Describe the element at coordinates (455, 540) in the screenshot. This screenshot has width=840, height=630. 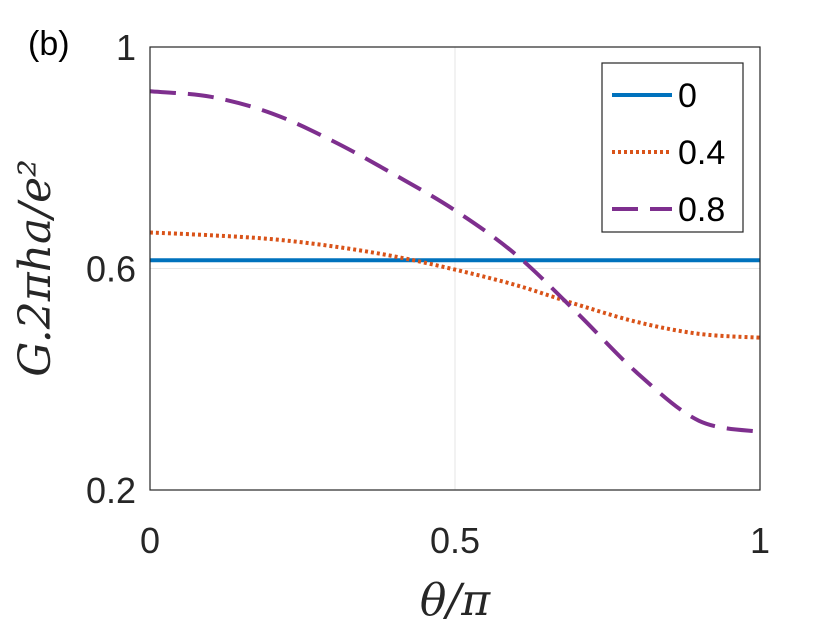
I see `x-tick-label-1: 0.5` at that location.